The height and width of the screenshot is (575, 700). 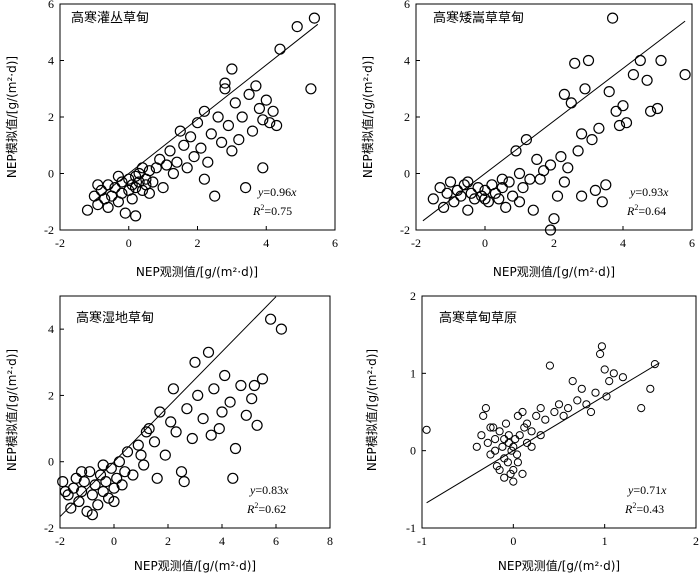 What do you see at coordinates (168, 407) in the screenshot?
I see `fit-line` at bounding box center [168, 407].